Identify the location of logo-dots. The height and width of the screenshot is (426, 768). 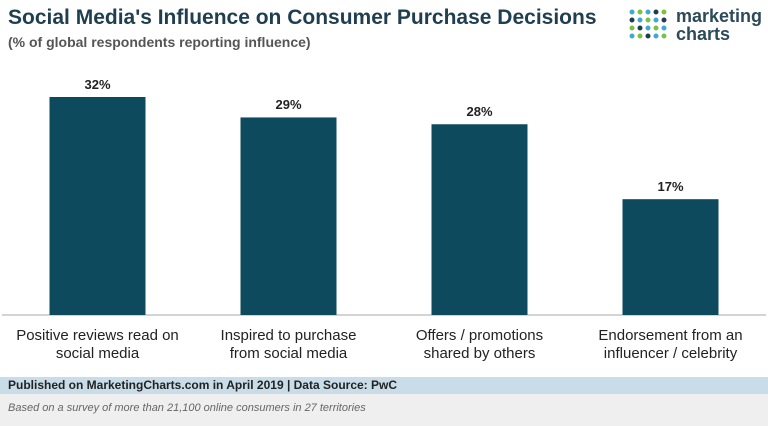
(648, 24).